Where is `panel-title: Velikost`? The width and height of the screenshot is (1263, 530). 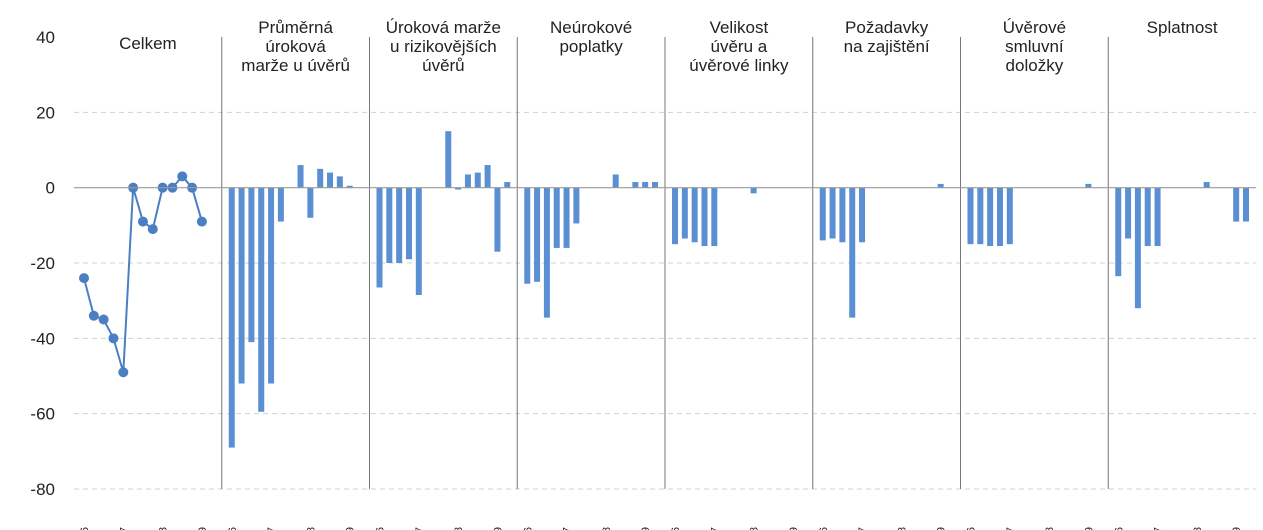 panel-title: Velikost is located at coordinates (739, 27).